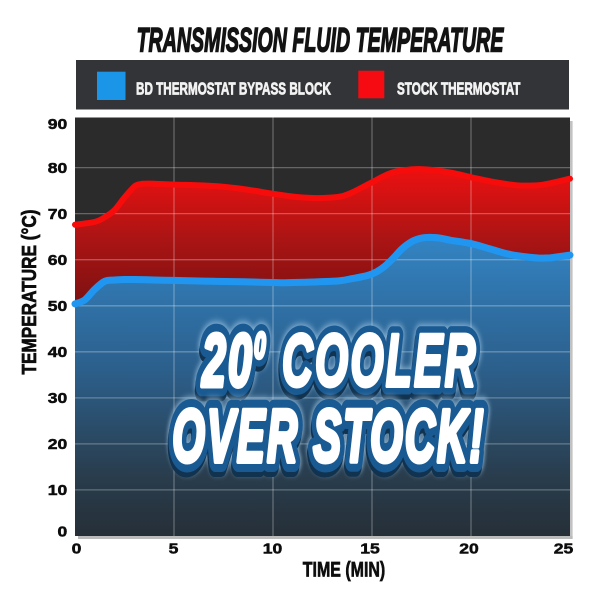  I want to click on svg-text: 15, so click(370, 549).